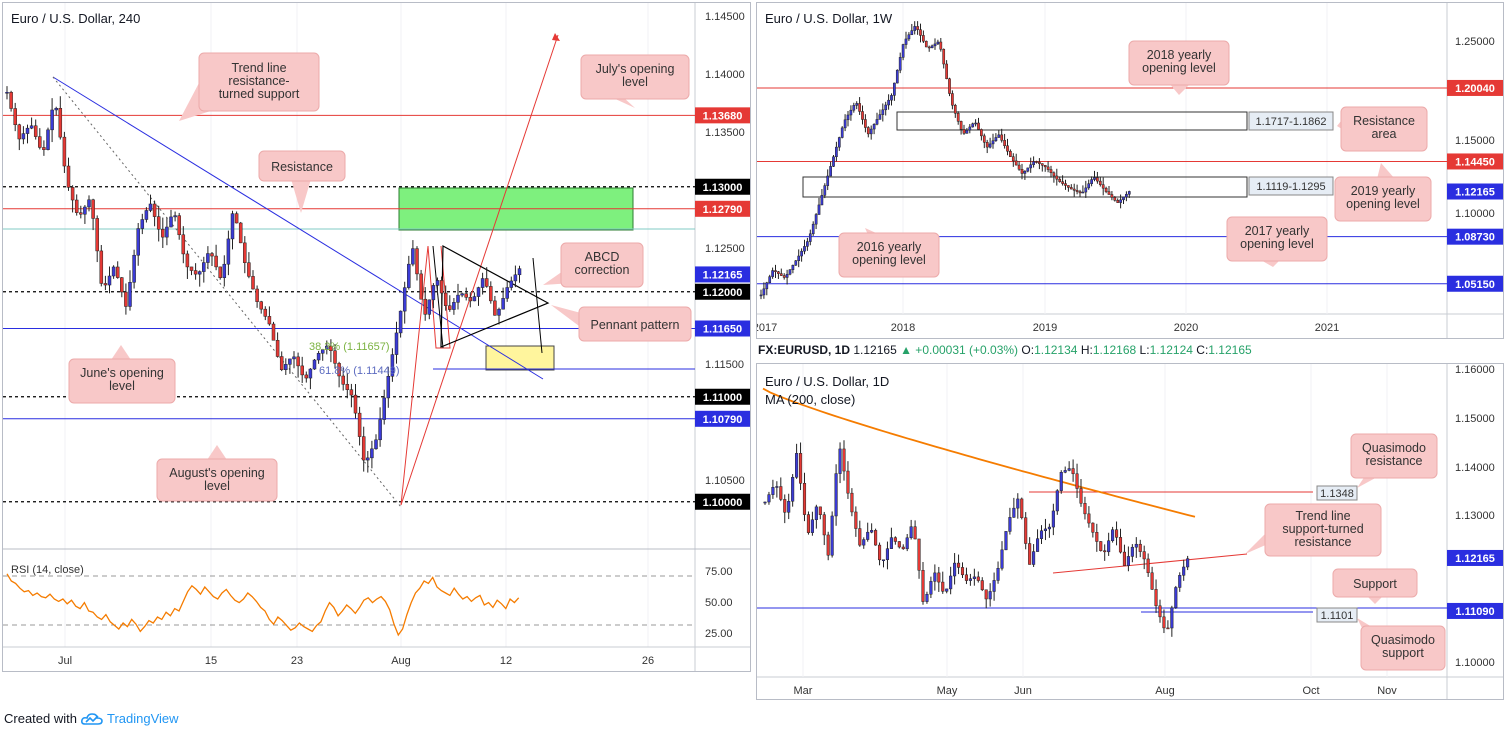  Describe the element at coordinates (302, 167) in the screenshot. I see `callout-resistance-text: Resistance` at that location.